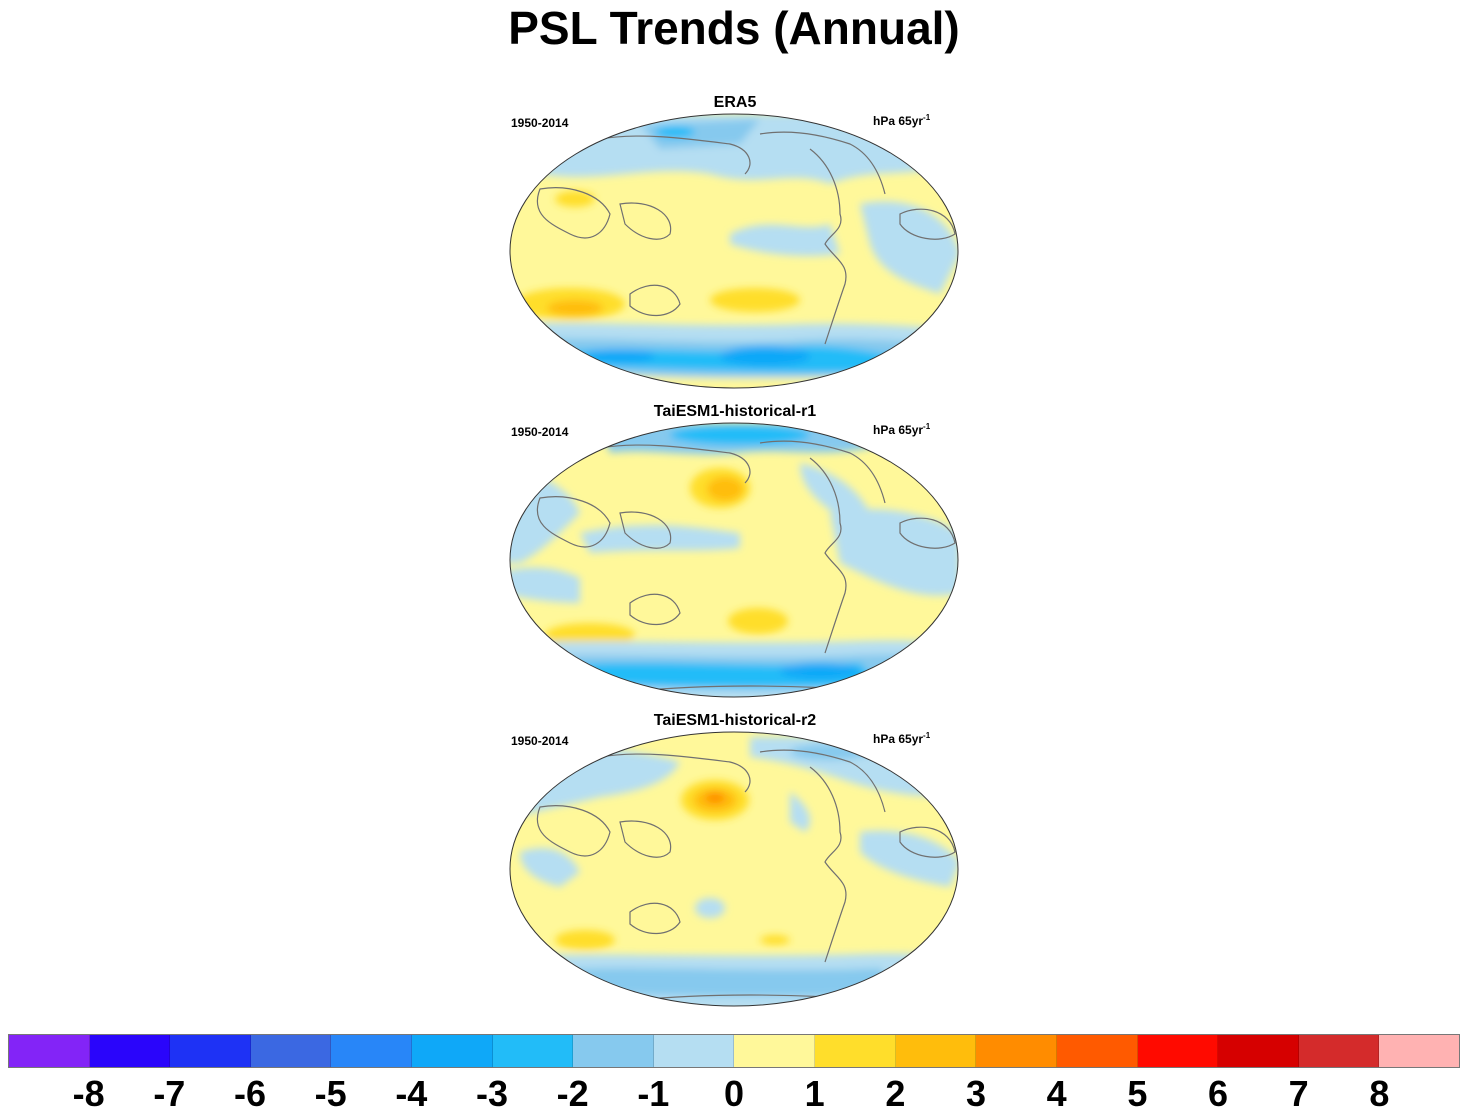 This screenshot has width=1468, height=1117. Describe the element at coordinates (1218, 1093) in the screenshot. I see `colorbar-tick-label: 6` at that location.